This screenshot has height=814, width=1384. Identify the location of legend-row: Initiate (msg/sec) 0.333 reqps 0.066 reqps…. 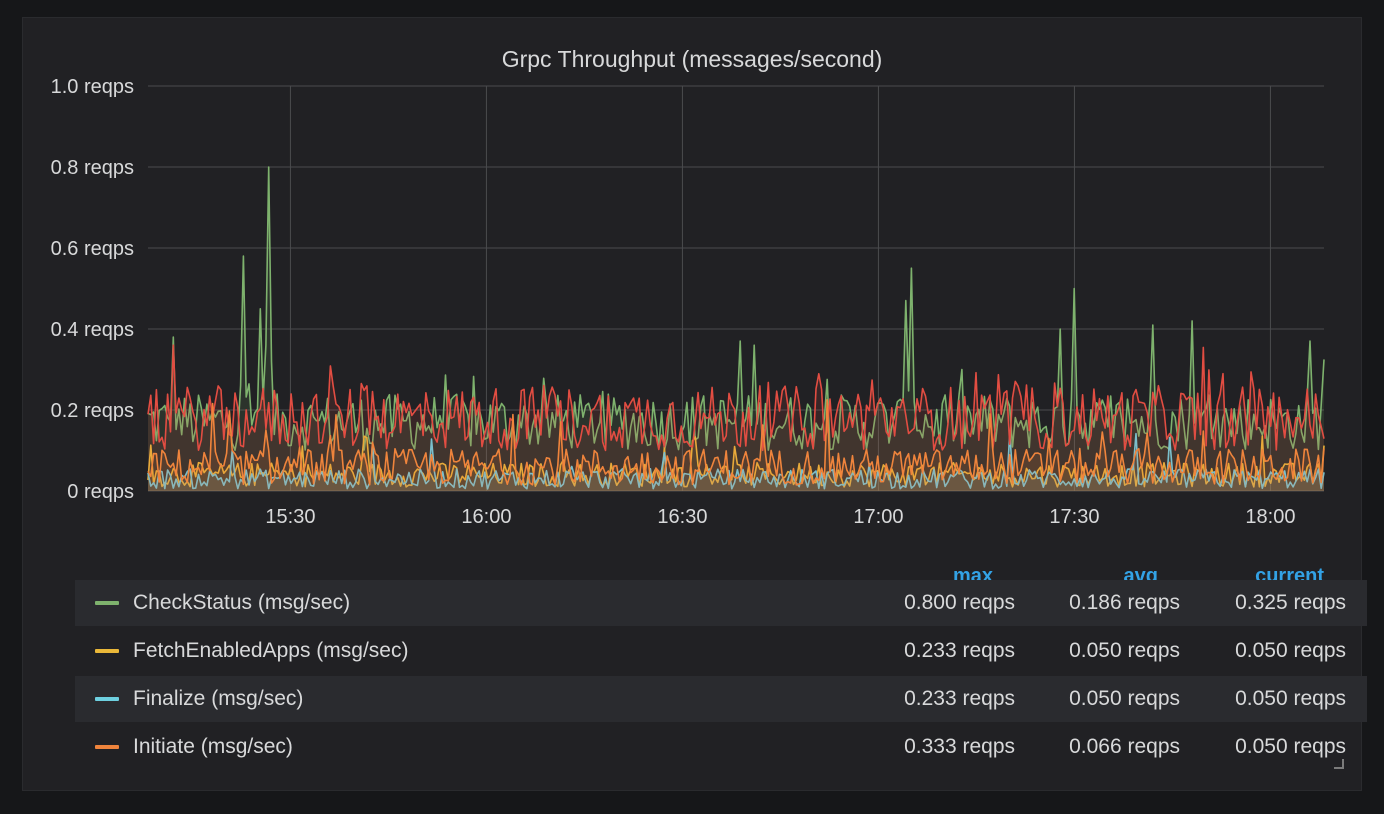
(721, 747).